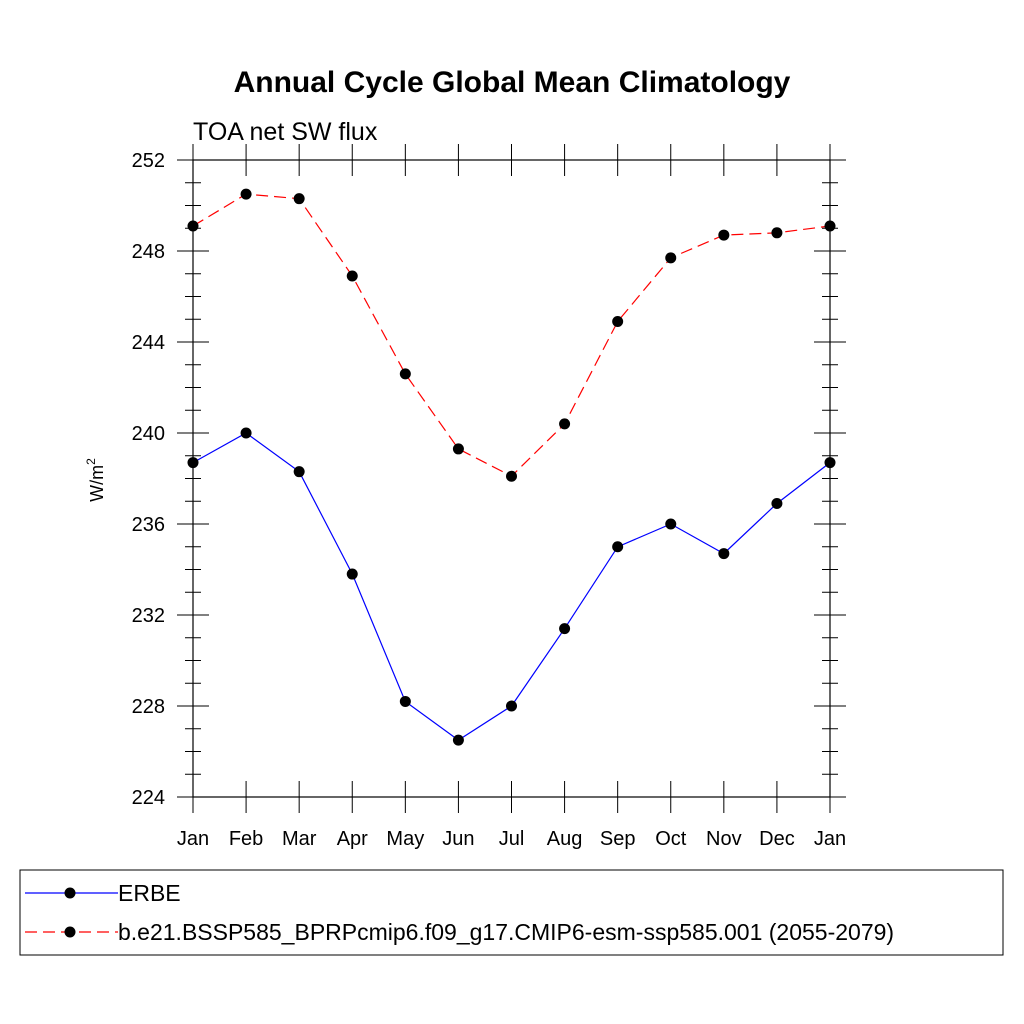 The width and height of the screenshot is (1024, 1024). I want to click on x-tick-label: Dec, so click(777, 839).